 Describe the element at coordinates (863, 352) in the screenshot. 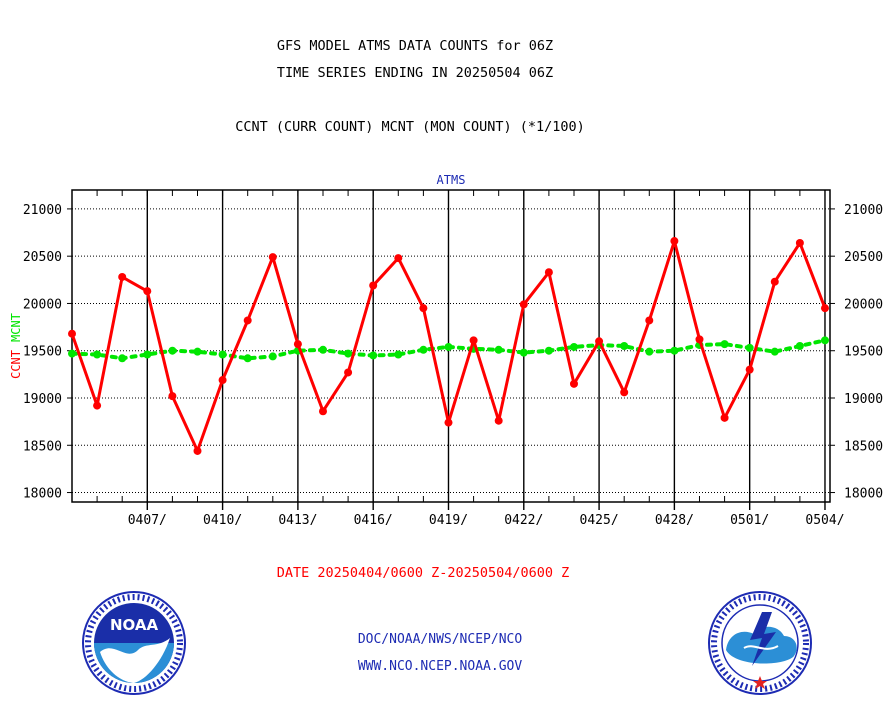

I see `y-tick-label-right: 19500` at that location.